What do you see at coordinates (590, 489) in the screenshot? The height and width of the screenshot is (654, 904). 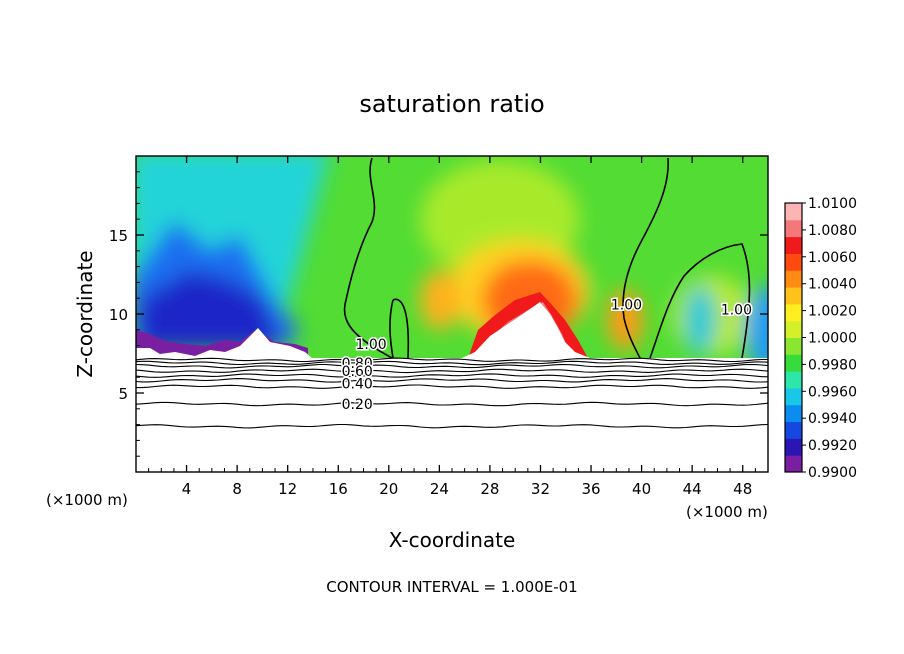 I see `x-tick-label: 36` at bounding box center [590, 489].